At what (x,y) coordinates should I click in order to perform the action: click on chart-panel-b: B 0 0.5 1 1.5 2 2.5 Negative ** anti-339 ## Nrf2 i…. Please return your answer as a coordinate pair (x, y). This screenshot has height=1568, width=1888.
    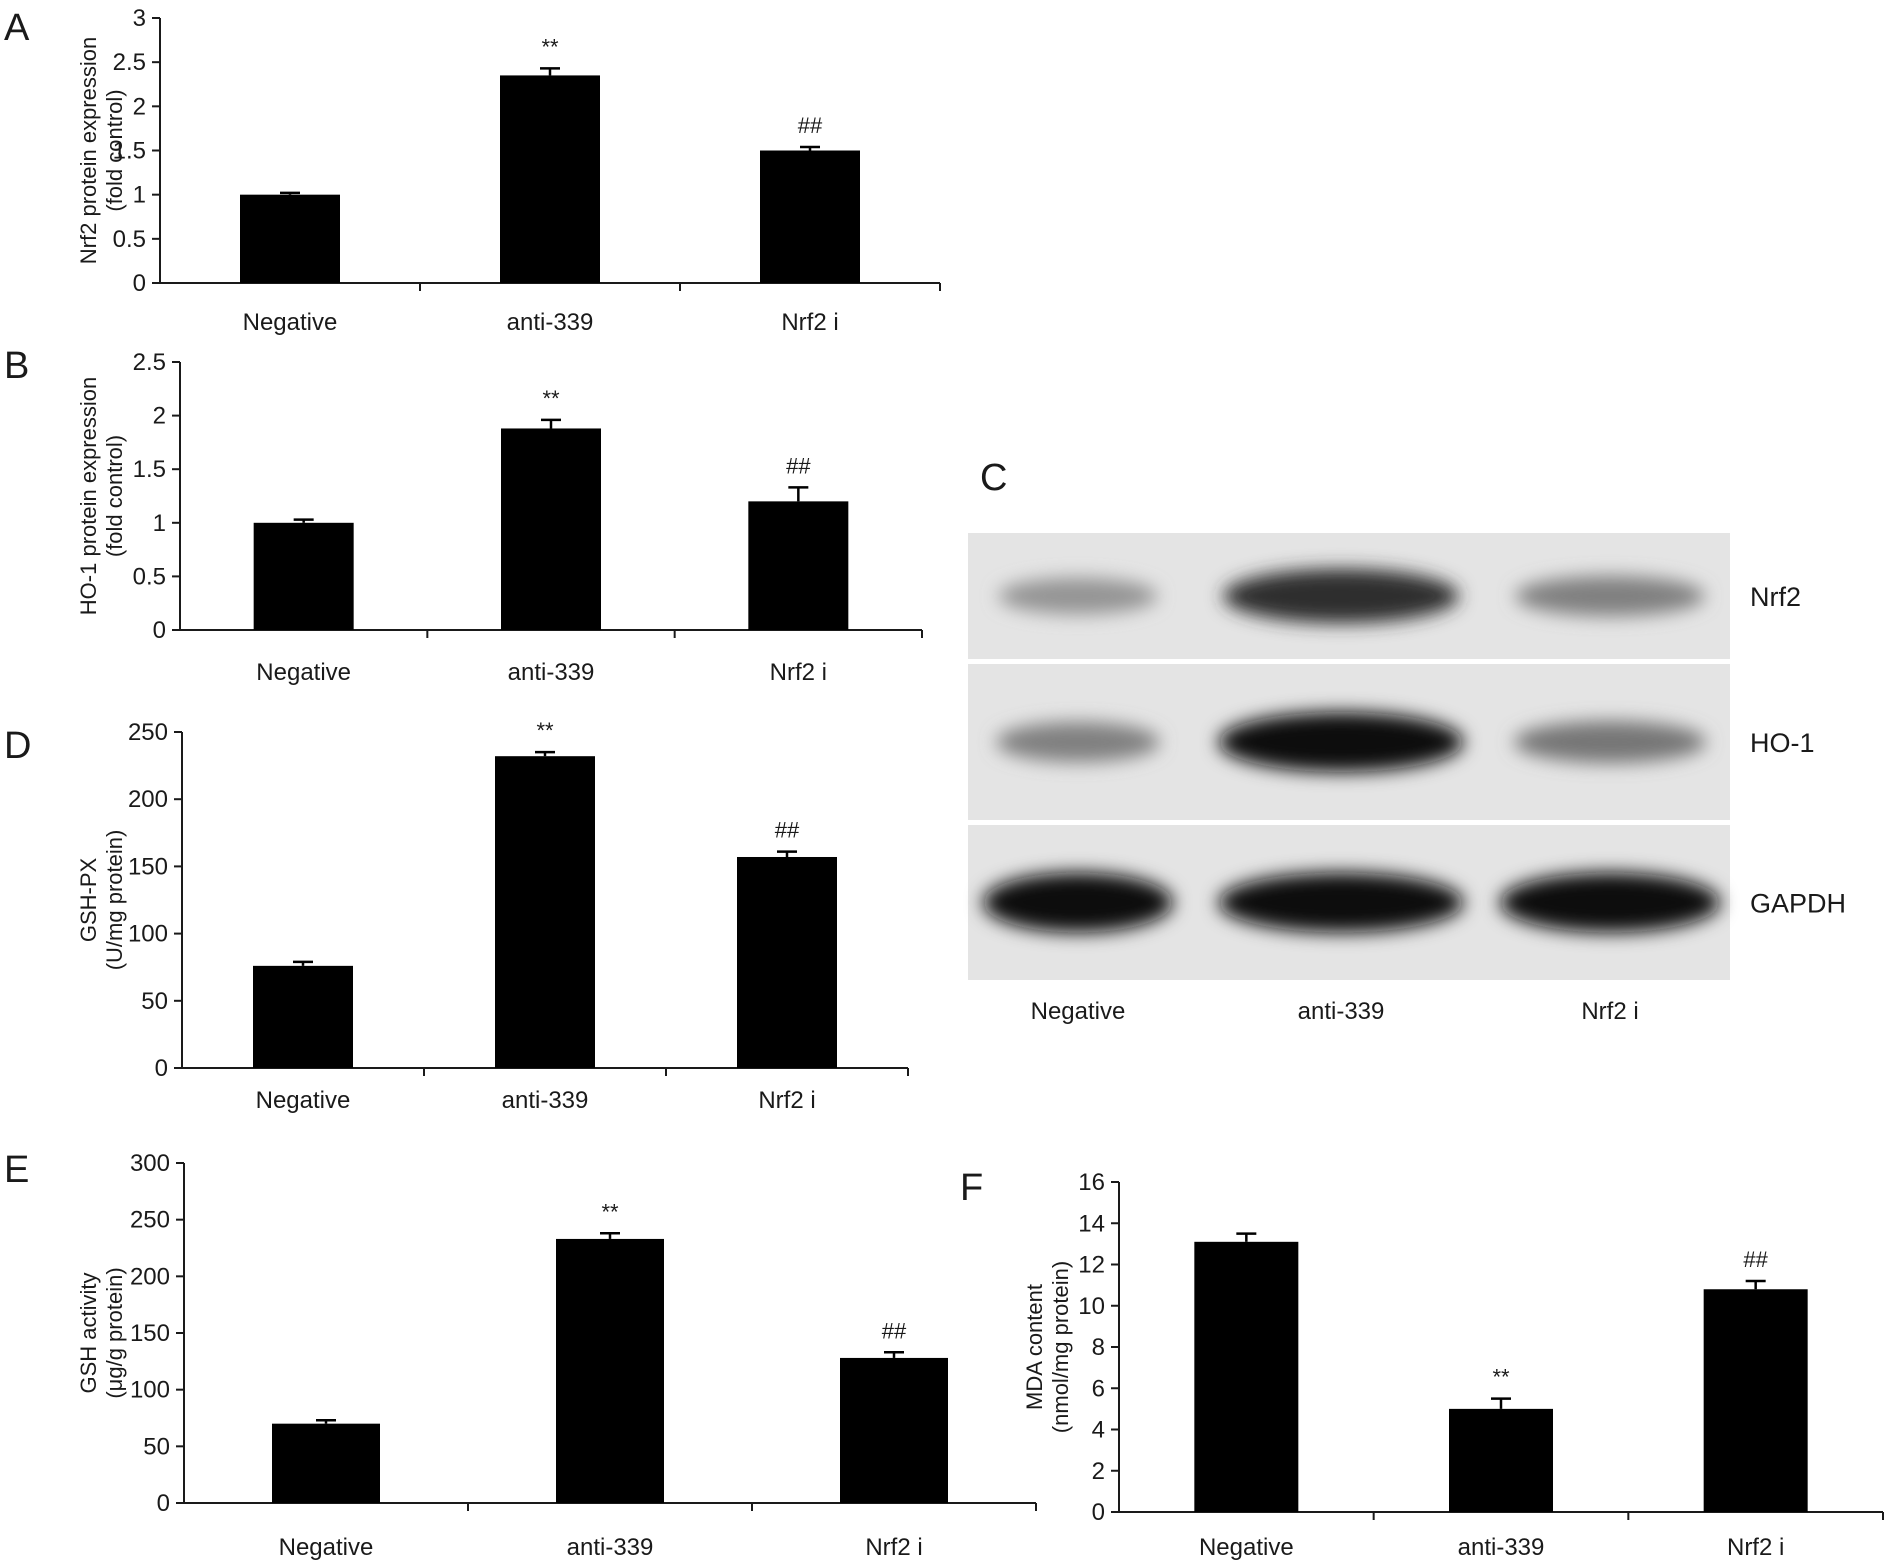
    Looking at the image, I should click on (463, 515).